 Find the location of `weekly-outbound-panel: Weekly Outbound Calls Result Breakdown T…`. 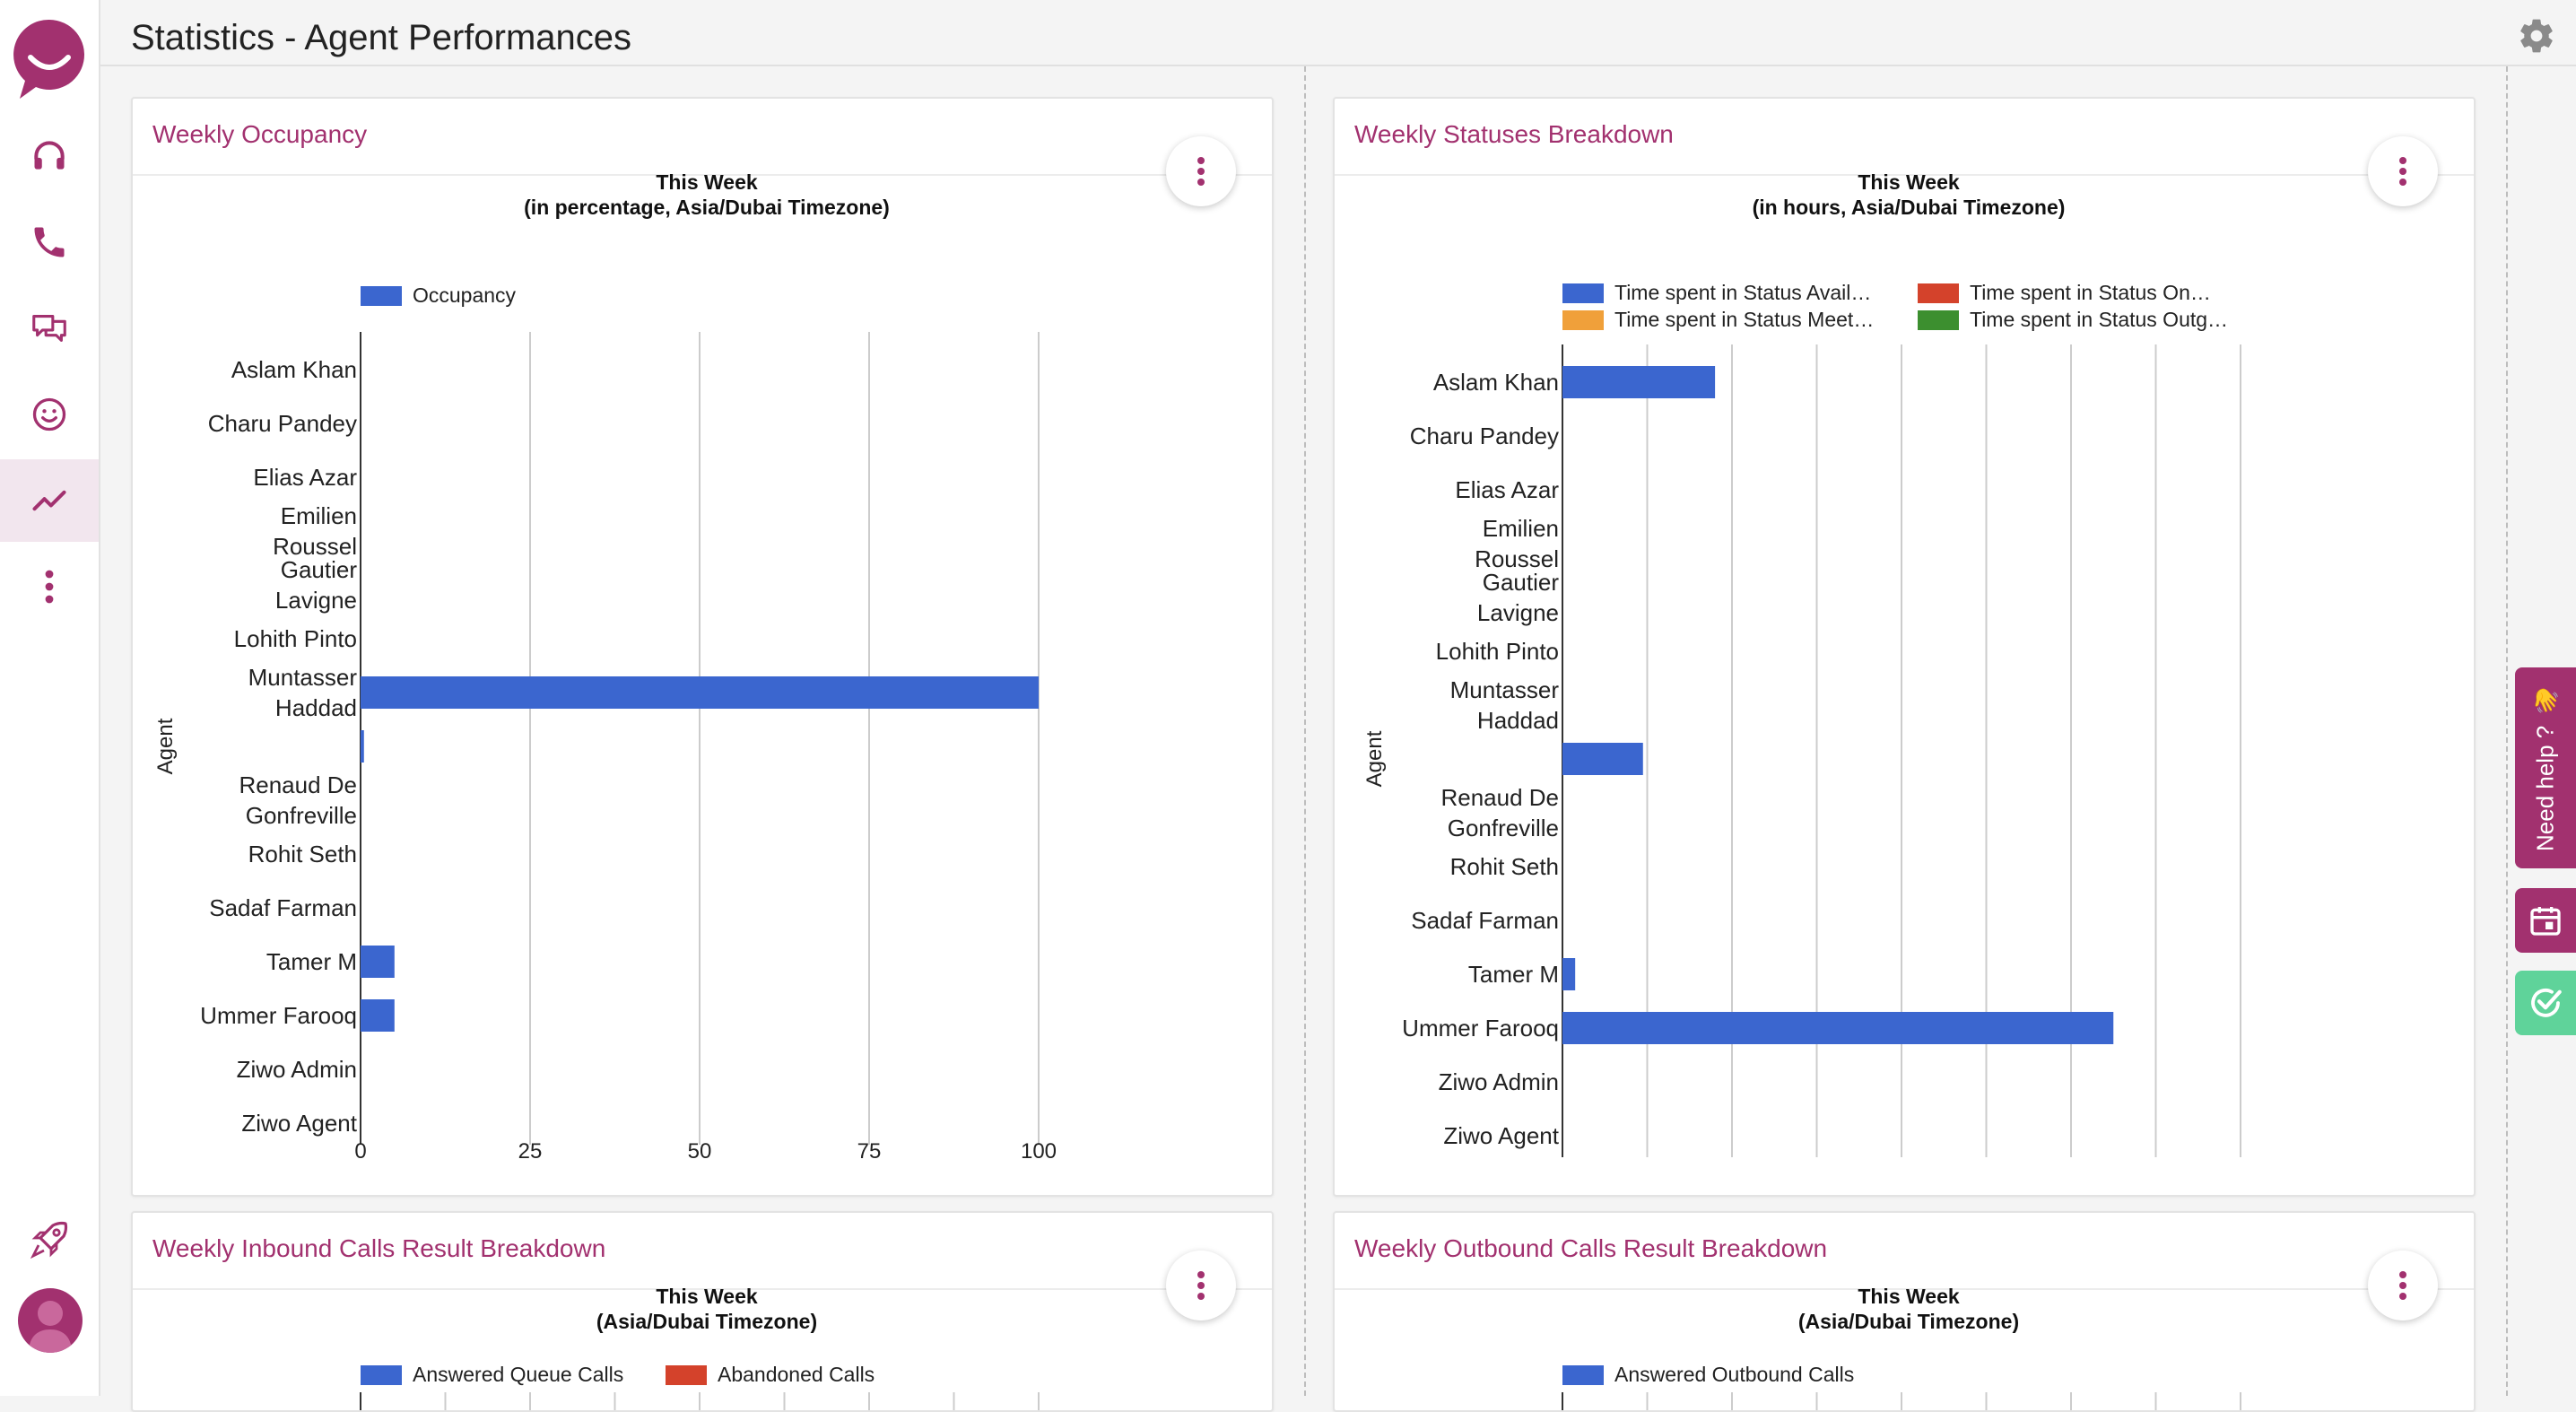

weekly-outbound-panel: Weekly Outbound Calls Result Breakdown T… is located at coordinates (1904, 1311).